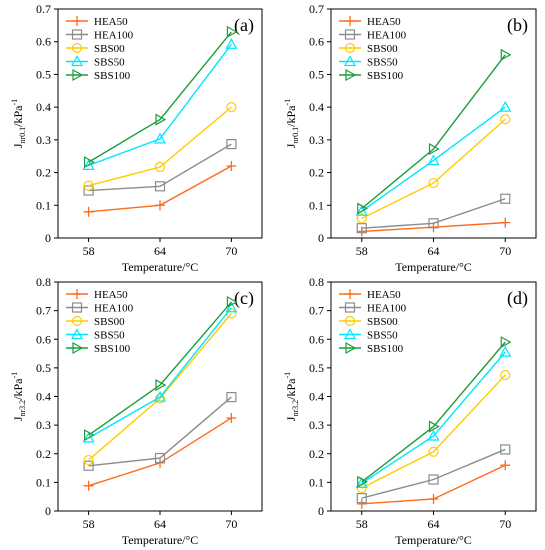 The image size is (545, 550). Describe the element at coordinates (517, 25) in the screenshot. I see `panel-label: (b)` at that location.